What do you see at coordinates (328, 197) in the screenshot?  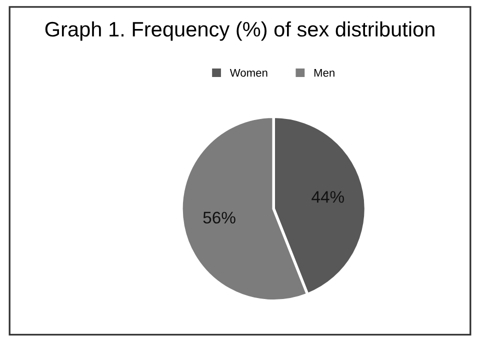 I see `data-label: 44%` at bounding box center [328, 197].